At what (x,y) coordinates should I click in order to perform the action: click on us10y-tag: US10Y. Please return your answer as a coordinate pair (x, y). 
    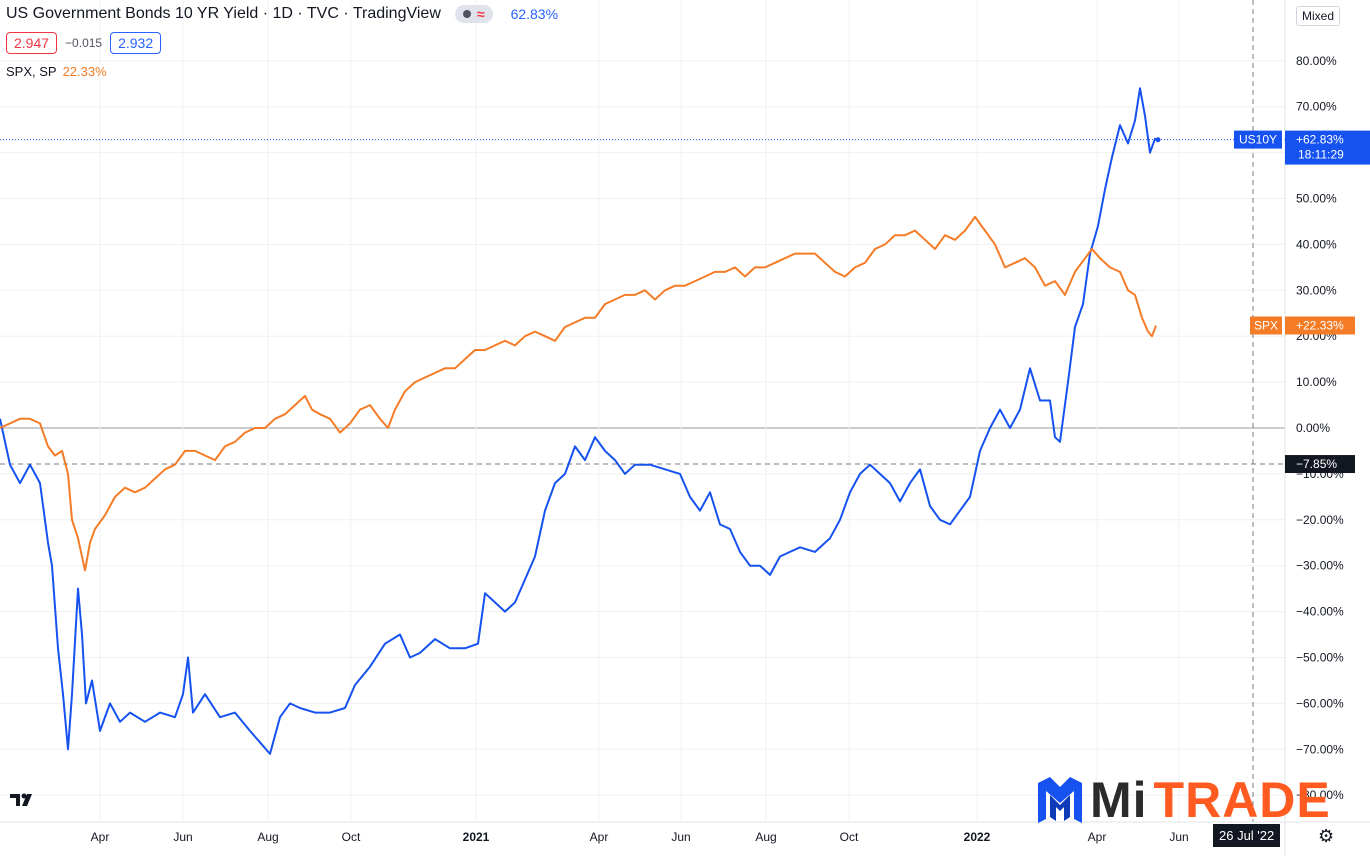
    Looking at the image, I should click on (1258, 140).